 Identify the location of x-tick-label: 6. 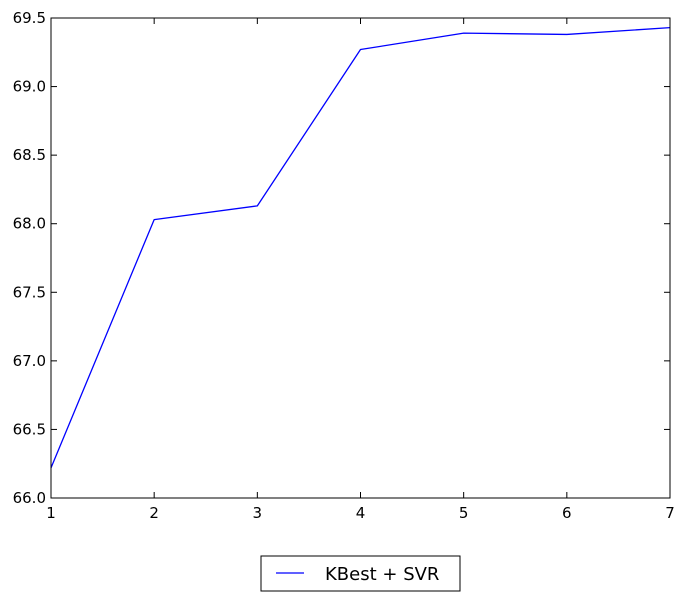
(567, 513).